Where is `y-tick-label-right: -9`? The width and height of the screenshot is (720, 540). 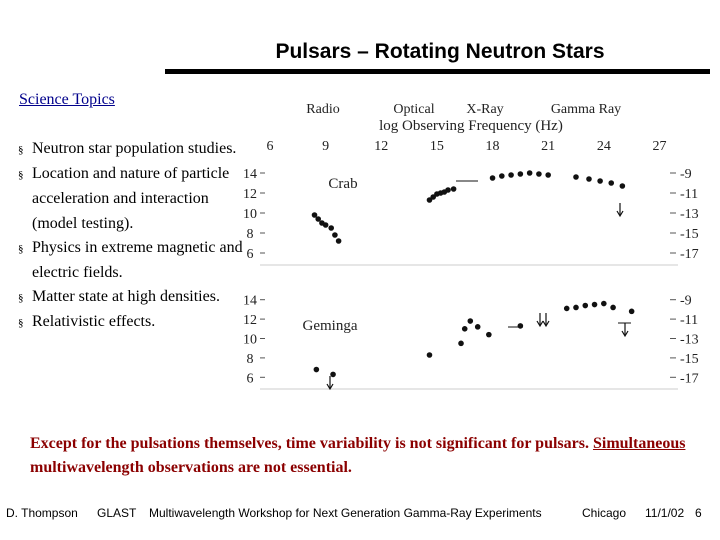
y-tick-label-right: -9 is located at coordinates (686, 301).